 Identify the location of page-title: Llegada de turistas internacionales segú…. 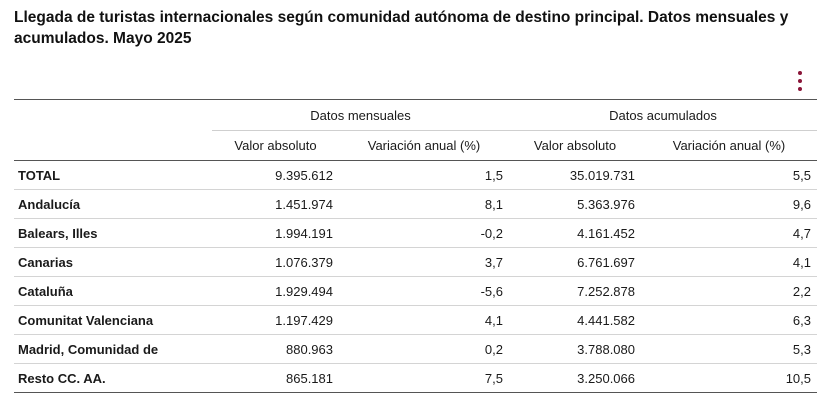
(401, 28).